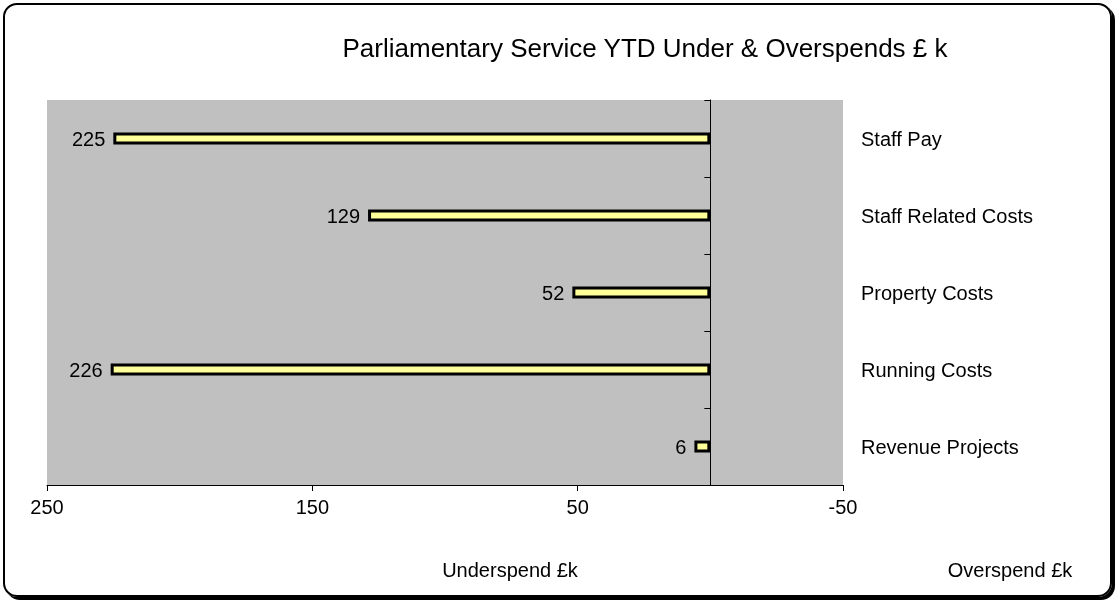 The height and width of the screenshot is (602, 1117). I want to click on data-label: 6, so click(681, 446).